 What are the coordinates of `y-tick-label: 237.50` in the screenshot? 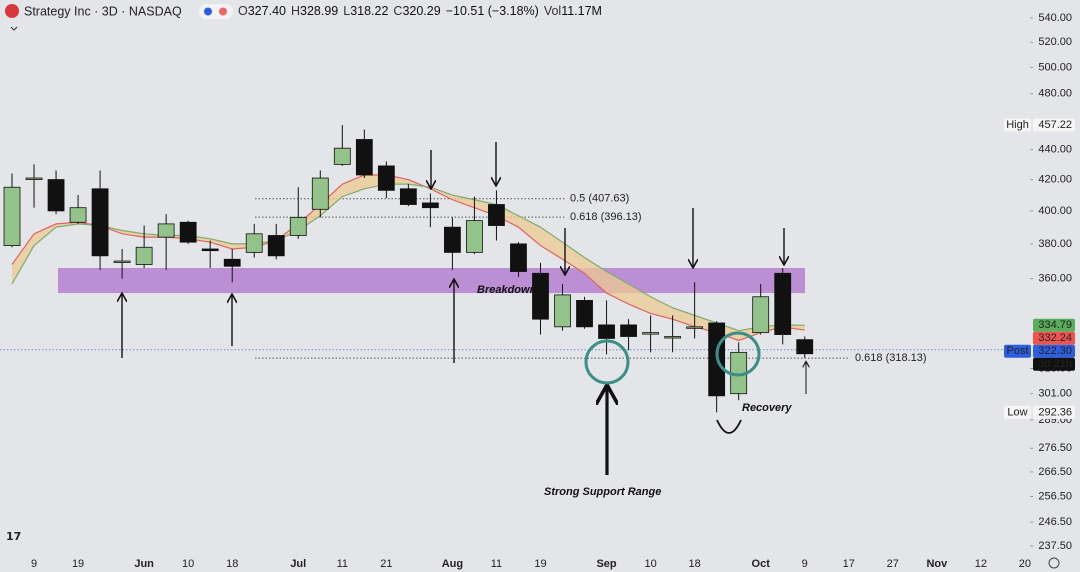 It's located at (1055, 546).